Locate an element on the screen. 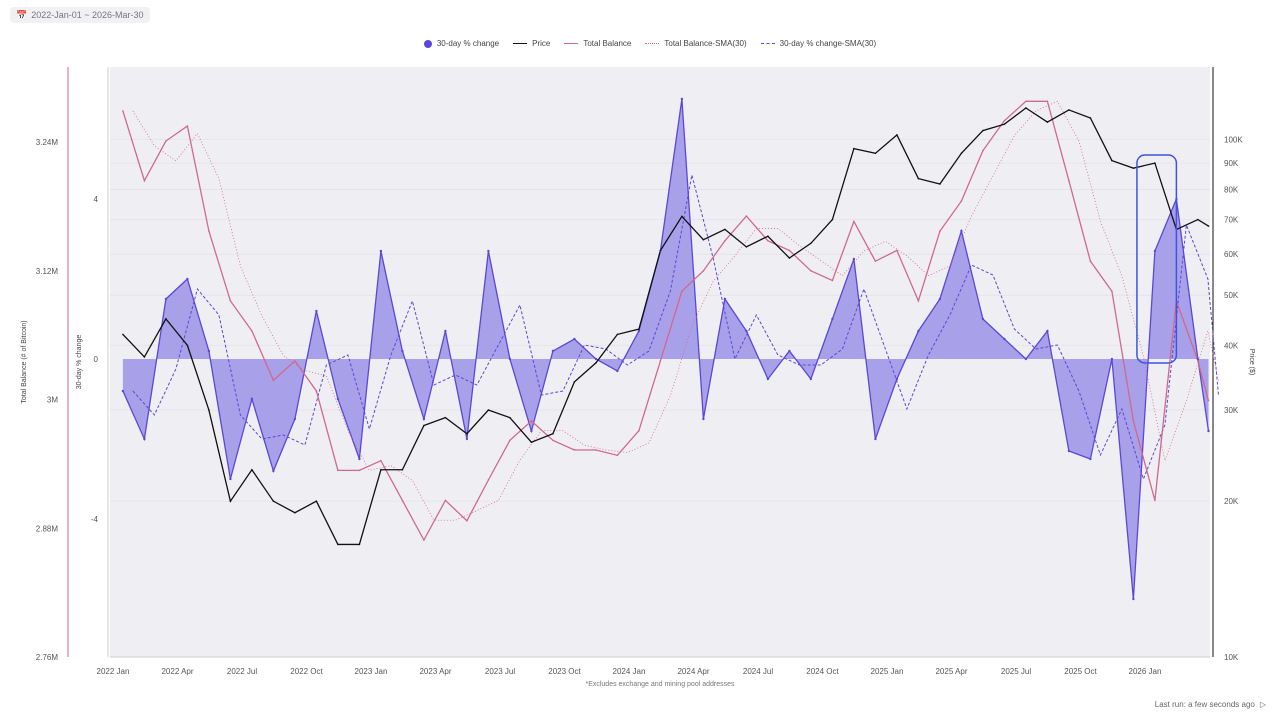 The width and height of the screenshot is (1280, 719). last-run: Last run: a few seconds ago ▷ is located at coordinates (1210, 704).